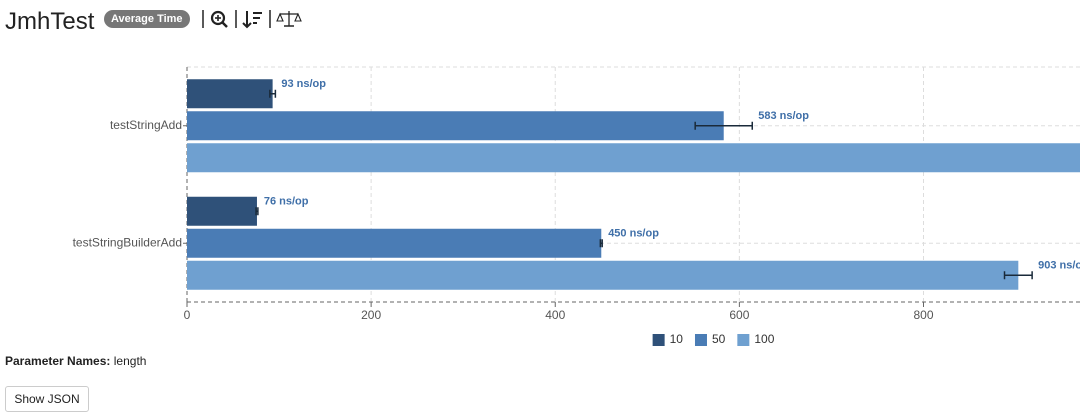 The image size is (1080, 412). I want to click on x-tick-label: 200, so click(371, 315).